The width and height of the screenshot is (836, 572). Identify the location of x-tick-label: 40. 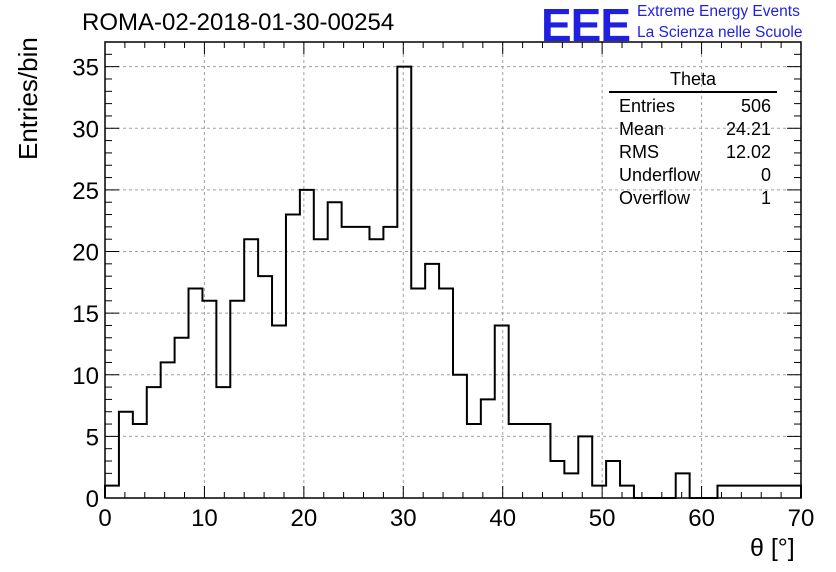
(502, 518).